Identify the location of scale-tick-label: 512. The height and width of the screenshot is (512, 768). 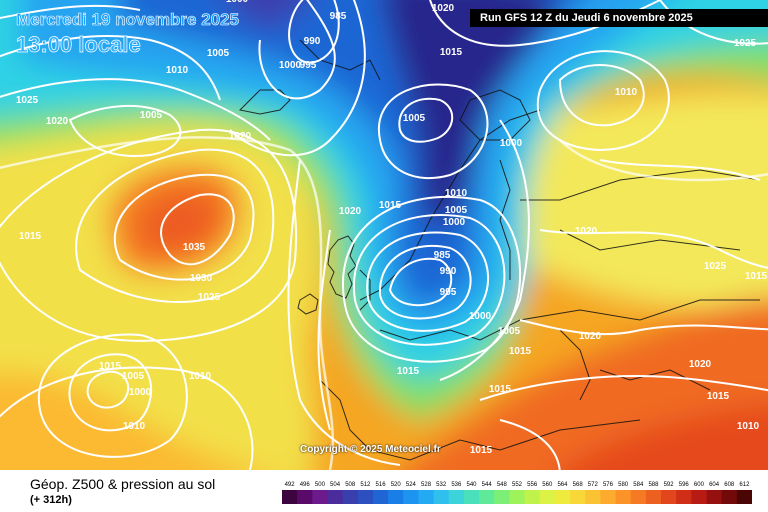
(365, 485).